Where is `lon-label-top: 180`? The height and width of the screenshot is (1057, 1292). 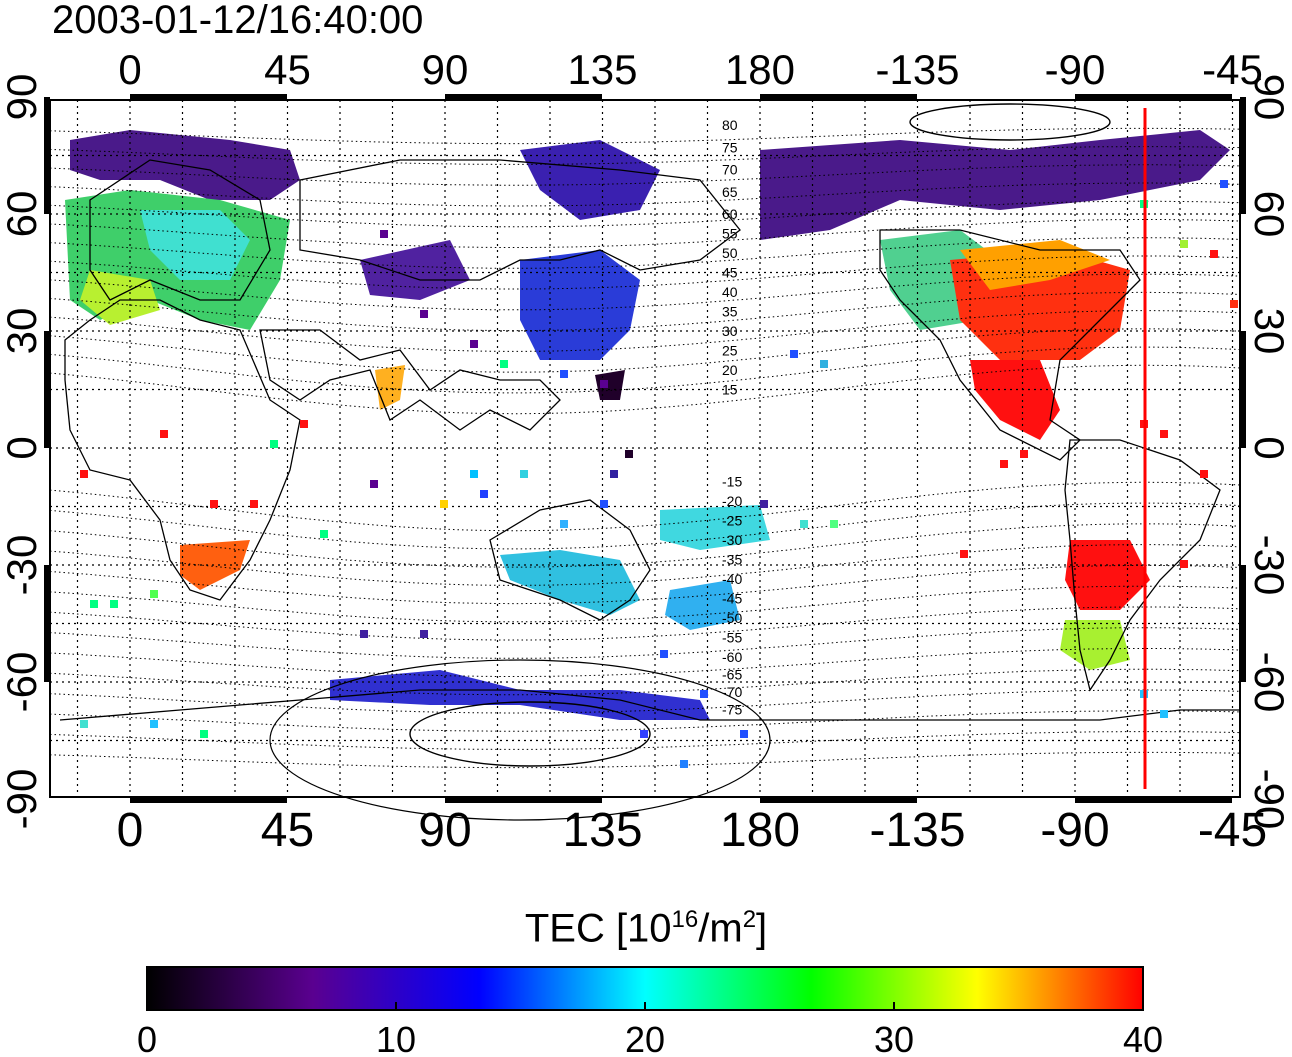
lon-label-top: 180 is located at coordinates (760, 69).